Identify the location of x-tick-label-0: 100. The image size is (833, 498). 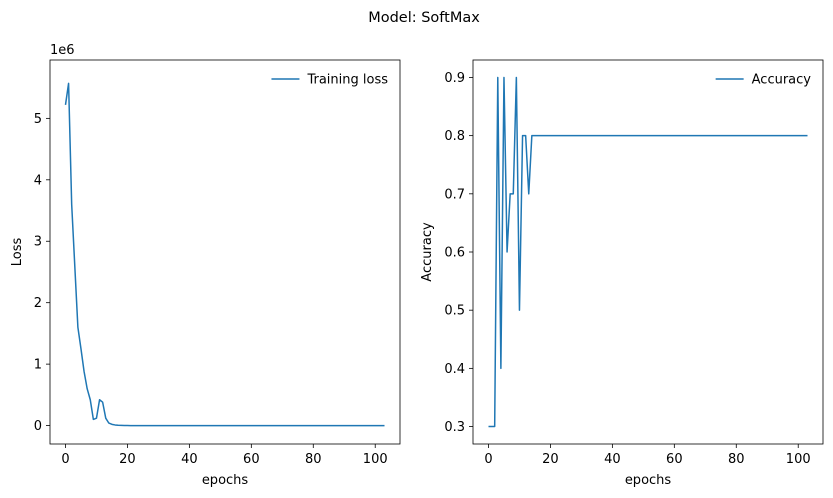
(375, 459).